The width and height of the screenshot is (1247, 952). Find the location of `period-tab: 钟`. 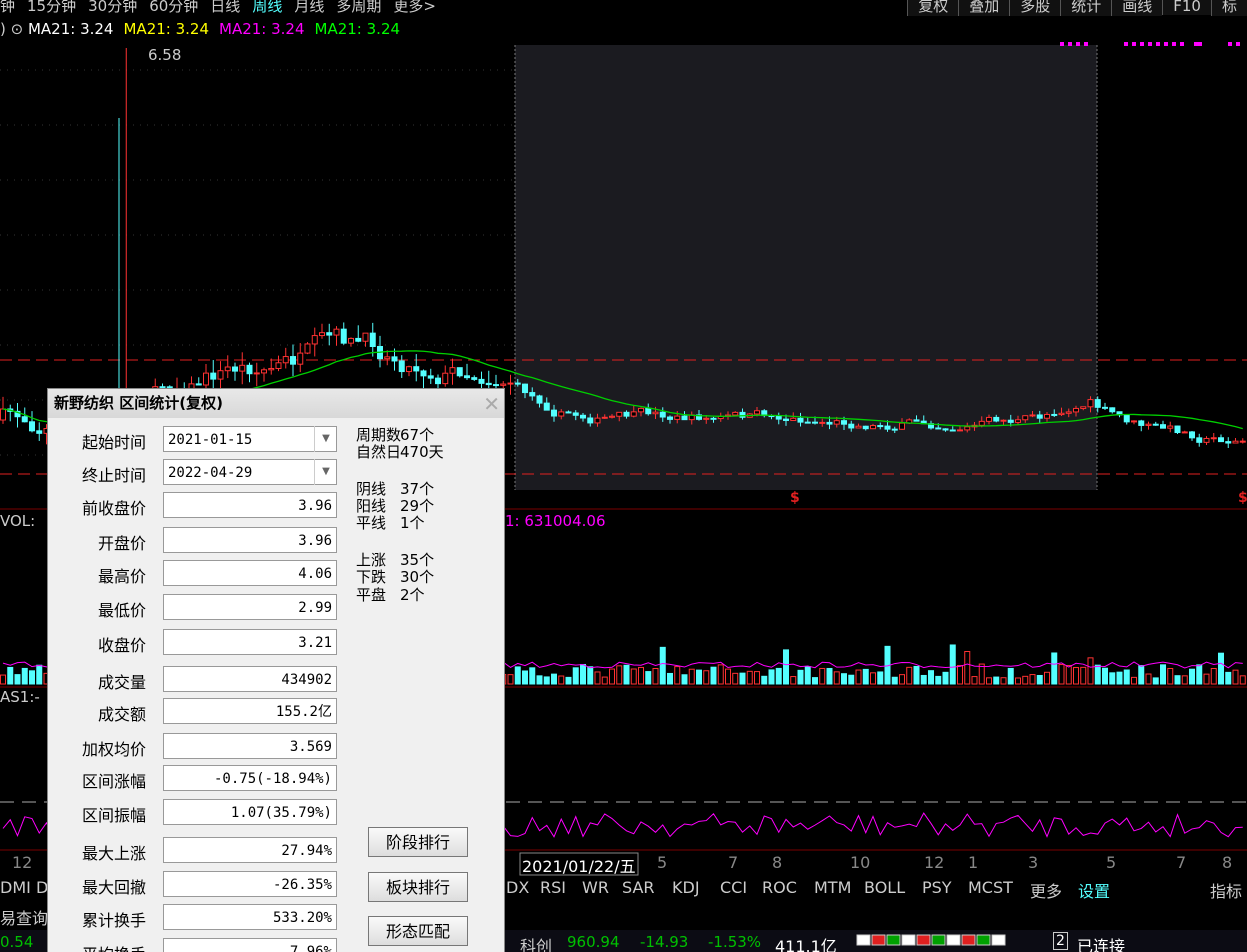

period-tab: 钟 is located at coordinates (8, 7).